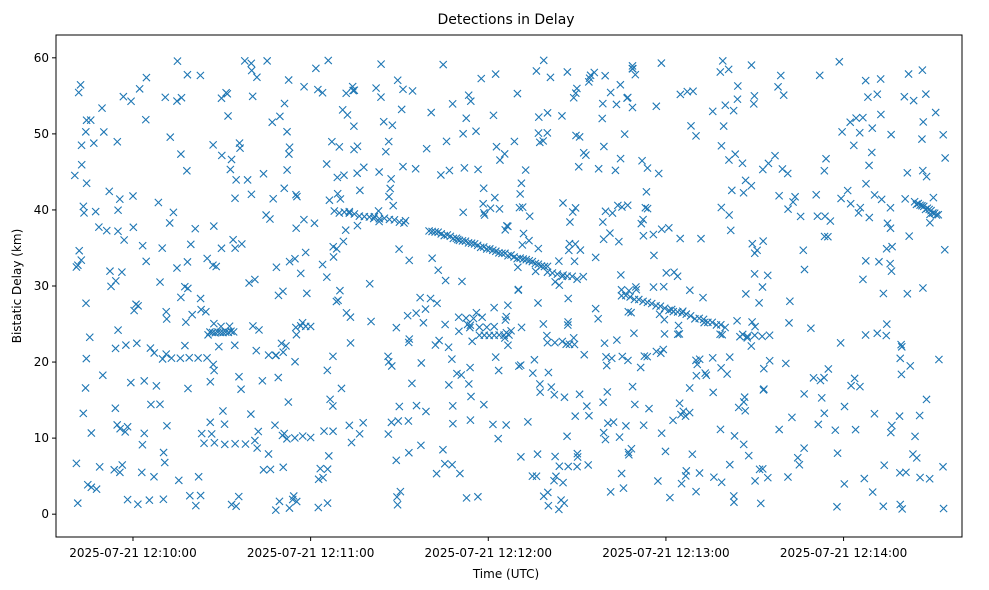  Describe the element at coordinates (505, 574) in the screenshot. I see `x-axis-label: Time (UTC)` at that location.